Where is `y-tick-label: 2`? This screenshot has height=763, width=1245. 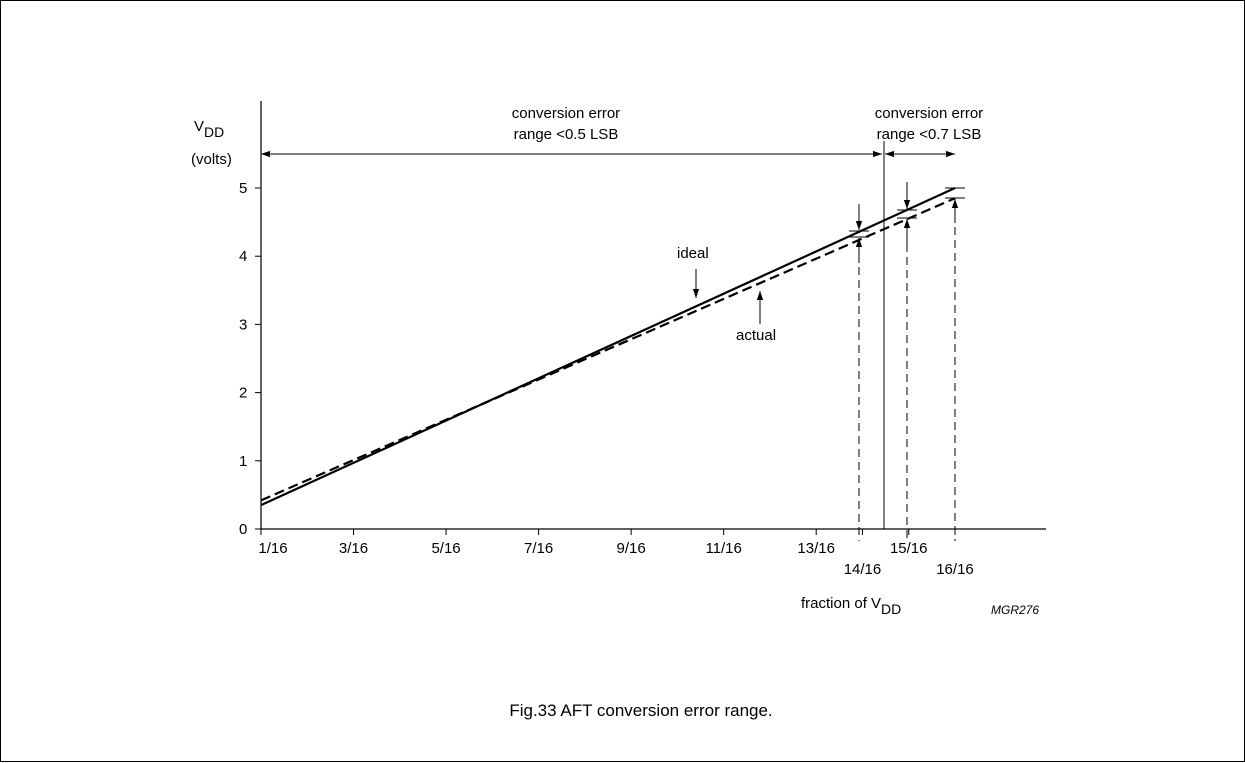 y-tick-label: 2 is located at coordinates (243, 393).